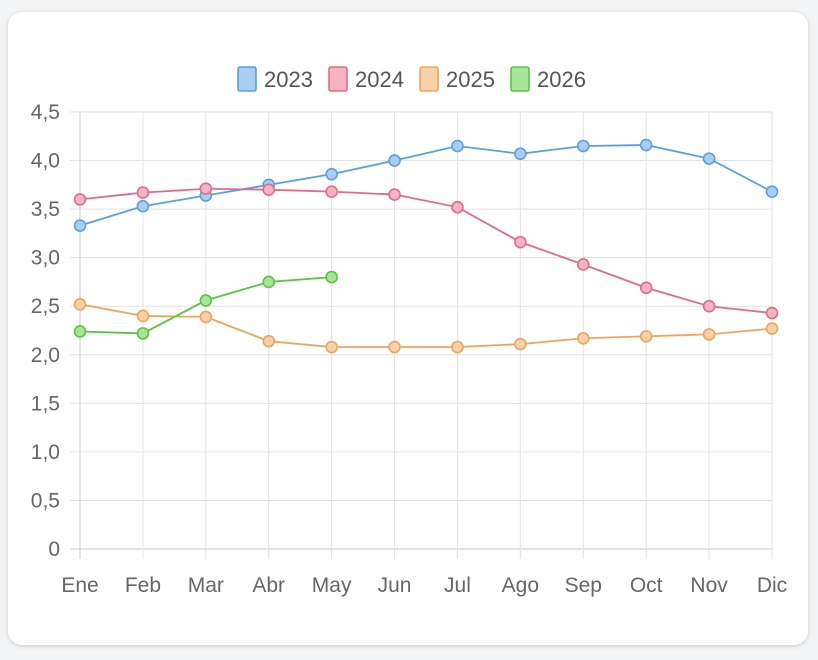 The width and height of the screenshot is (818, 660). Describe the element at coordinates (45, 161) in the screenshot. I see `y-tick-label: 4,0` at that location.